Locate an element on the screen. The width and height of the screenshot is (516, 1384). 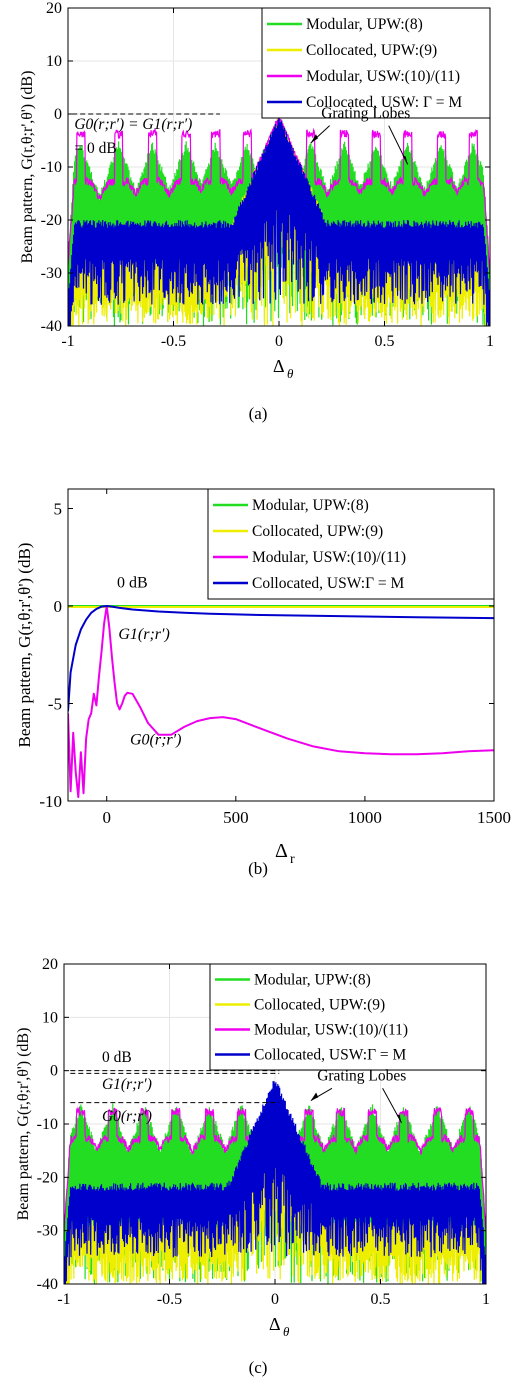
annotation-0db: 0 dB is located at coordinates (132, 582).